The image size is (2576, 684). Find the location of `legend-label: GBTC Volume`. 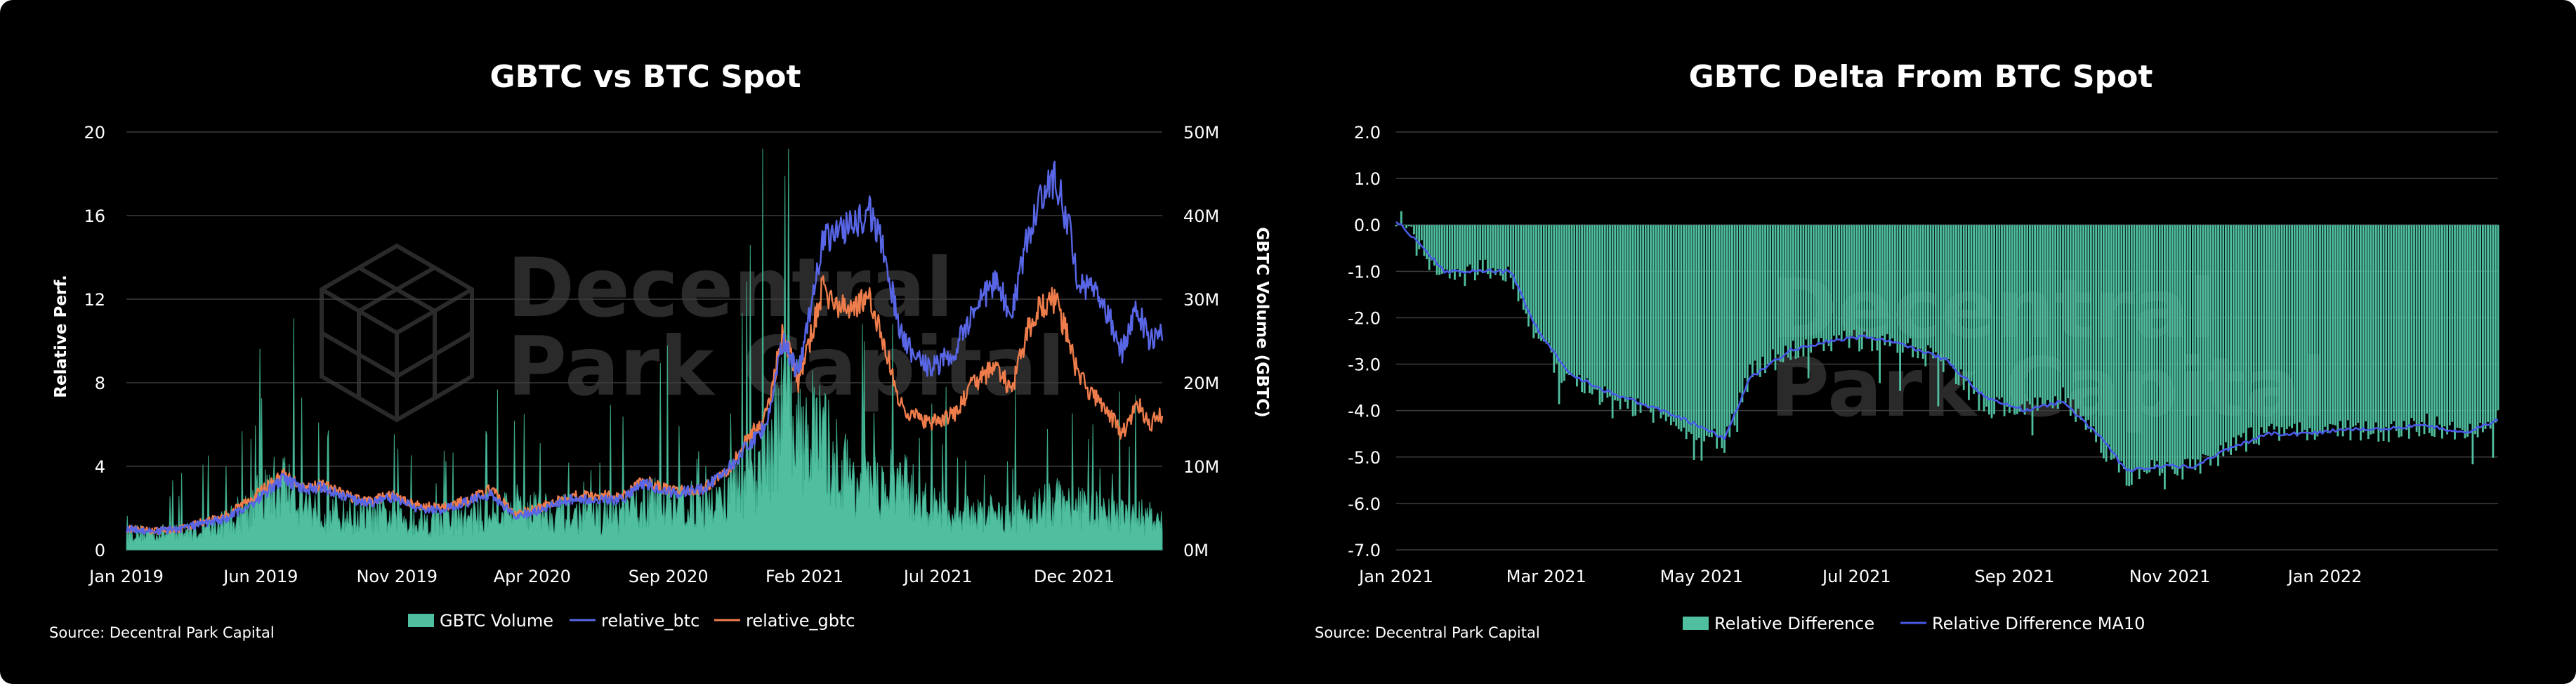

legend-label: GBTC Volume is located at coordinates (497, 621).